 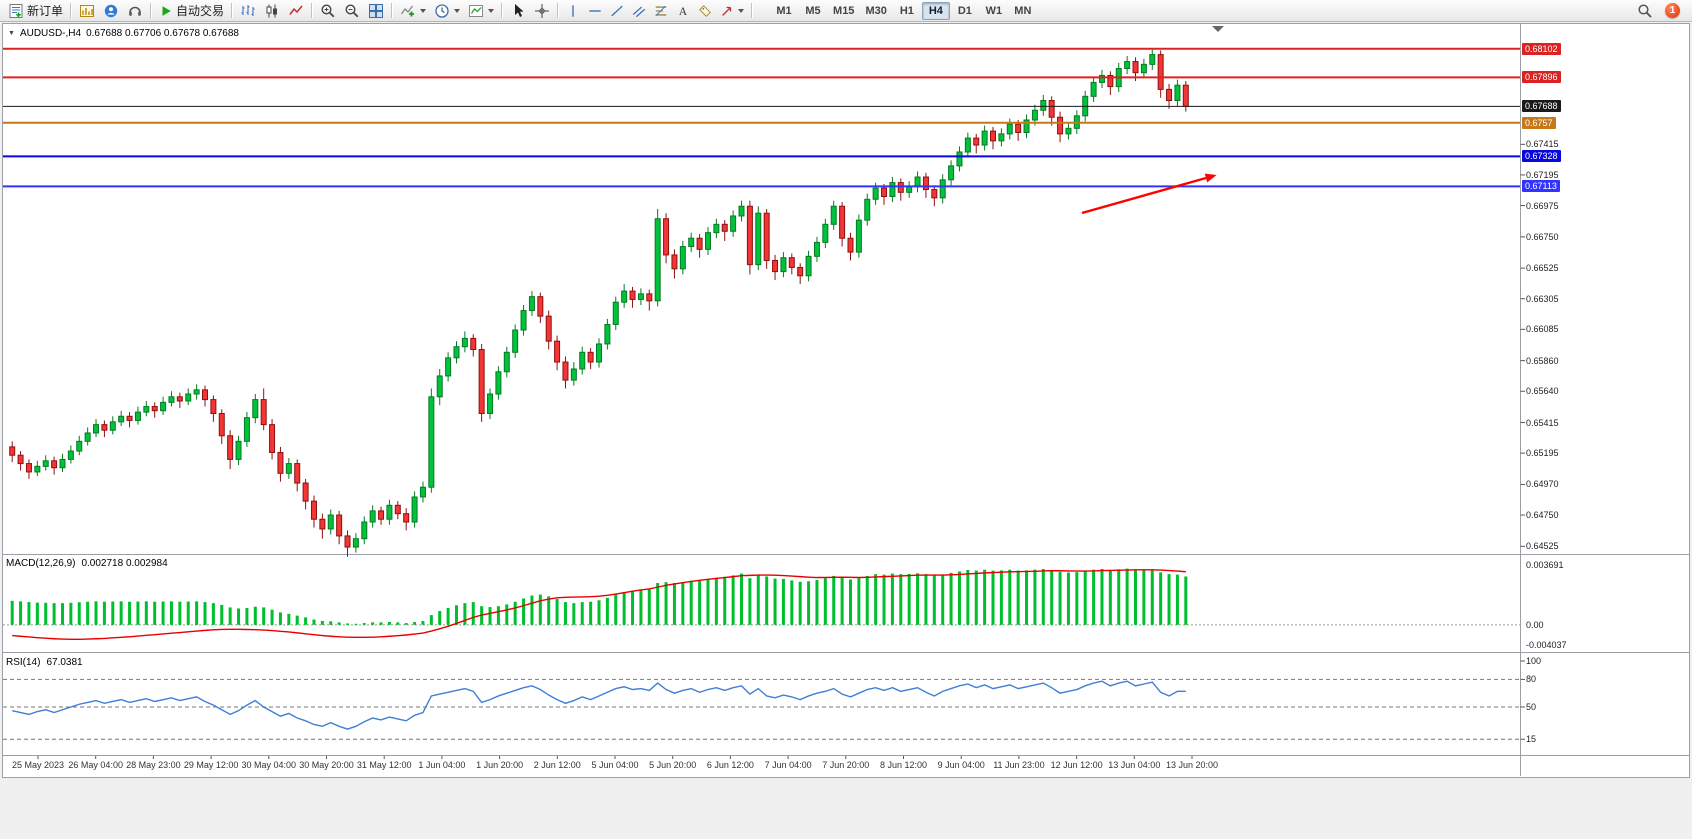 I want to click on macd-label: MACD(12,26,9) 0.002718 0.002984, so click(x=87, y=563).